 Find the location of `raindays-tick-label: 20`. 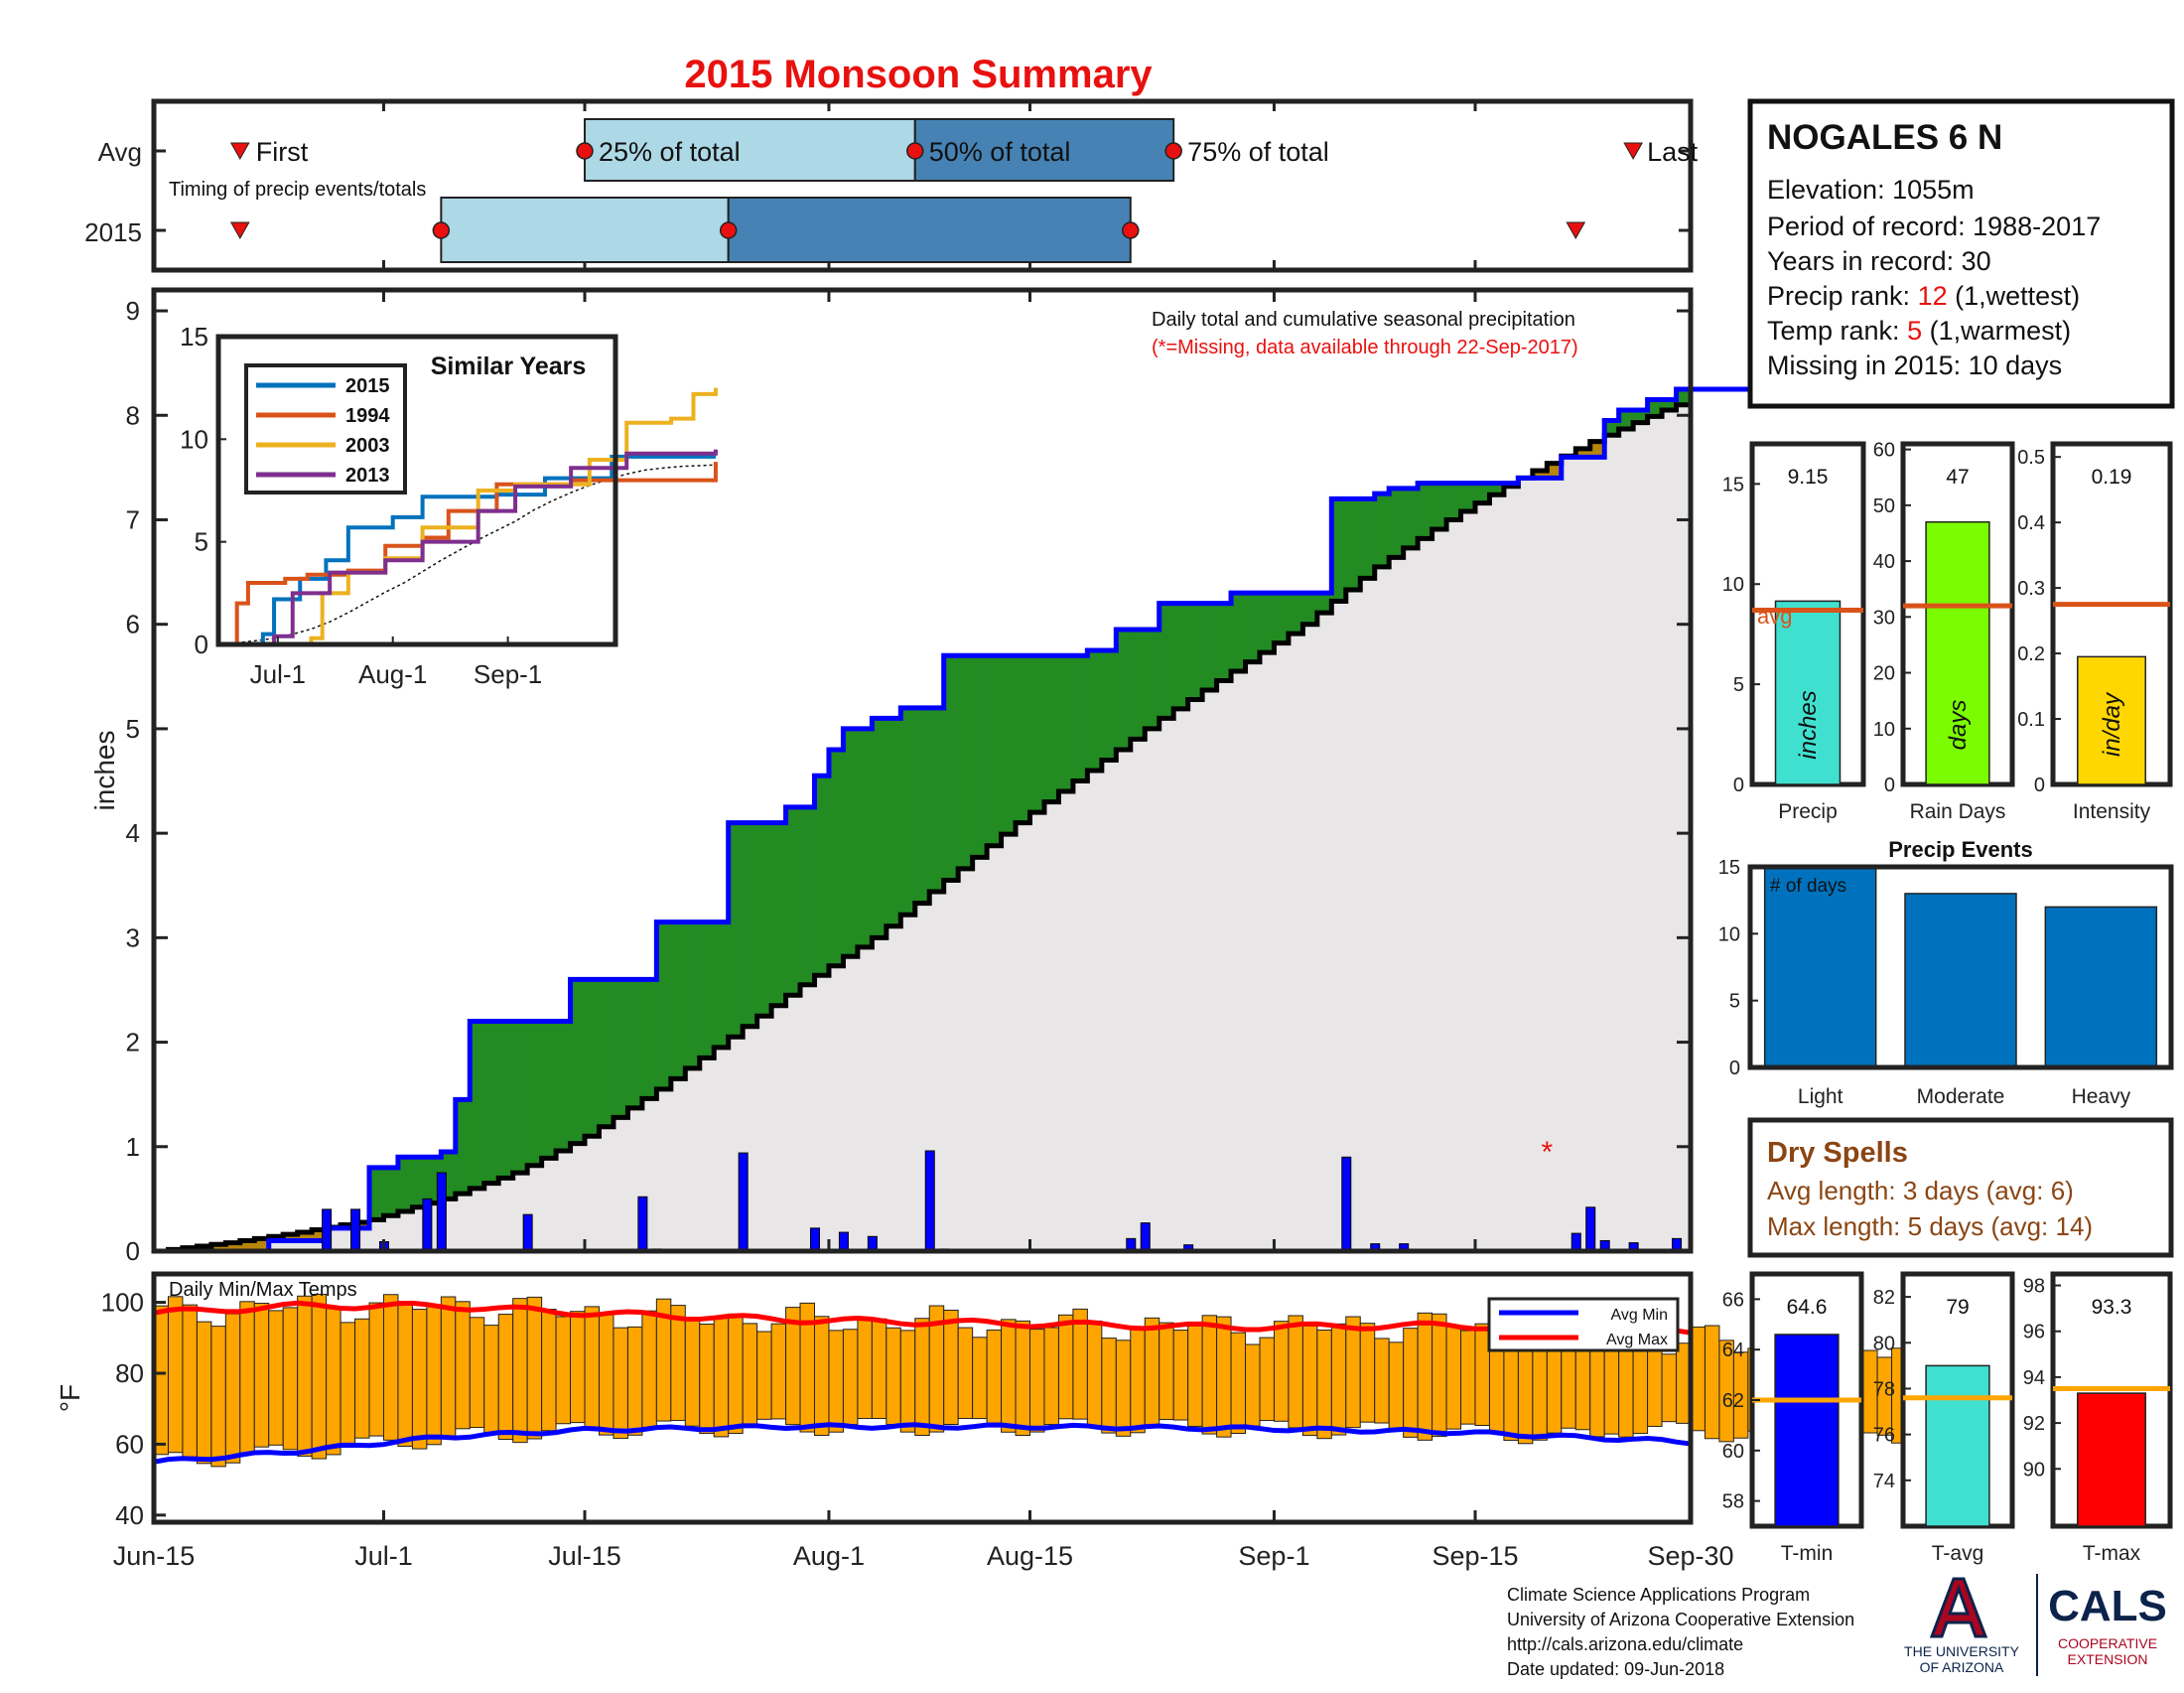

raindays-tick-label: 20 is located at coordinates (1884, 674).